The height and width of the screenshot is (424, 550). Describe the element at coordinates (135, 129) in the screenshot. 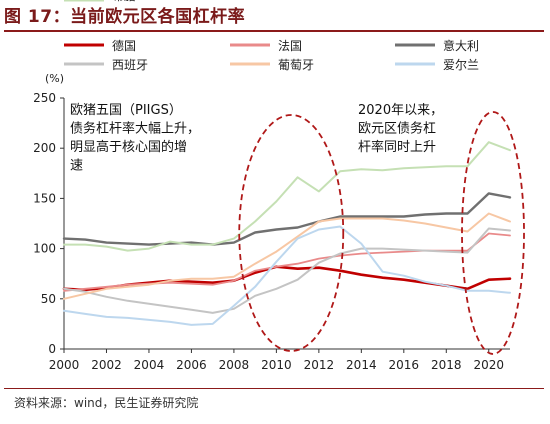

I see `annotation-line: 债务杠杆率大幅上升，` at that location.